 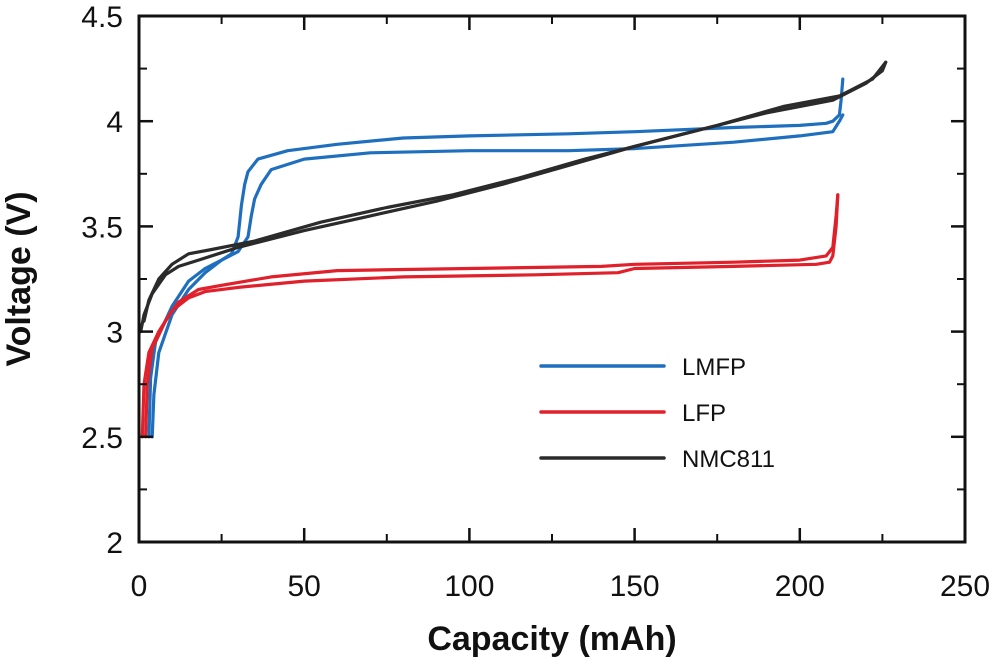 I want to click on x-tick-label: 250, so click(x=965, y=586).